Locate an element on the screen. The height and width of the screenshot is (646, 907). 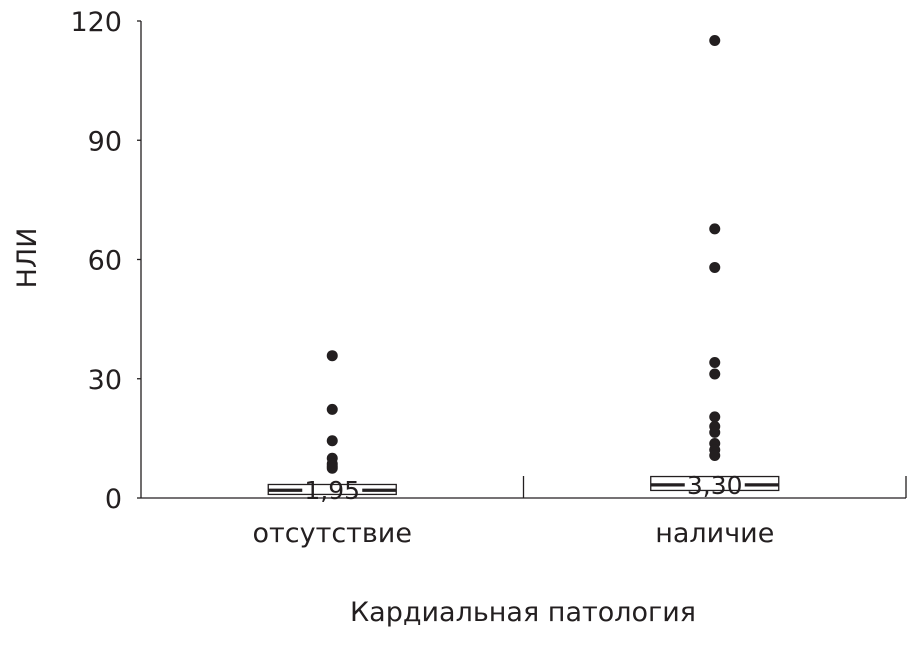
x-axis-label: Кардиальная патология is located at coordinates (523, 612).